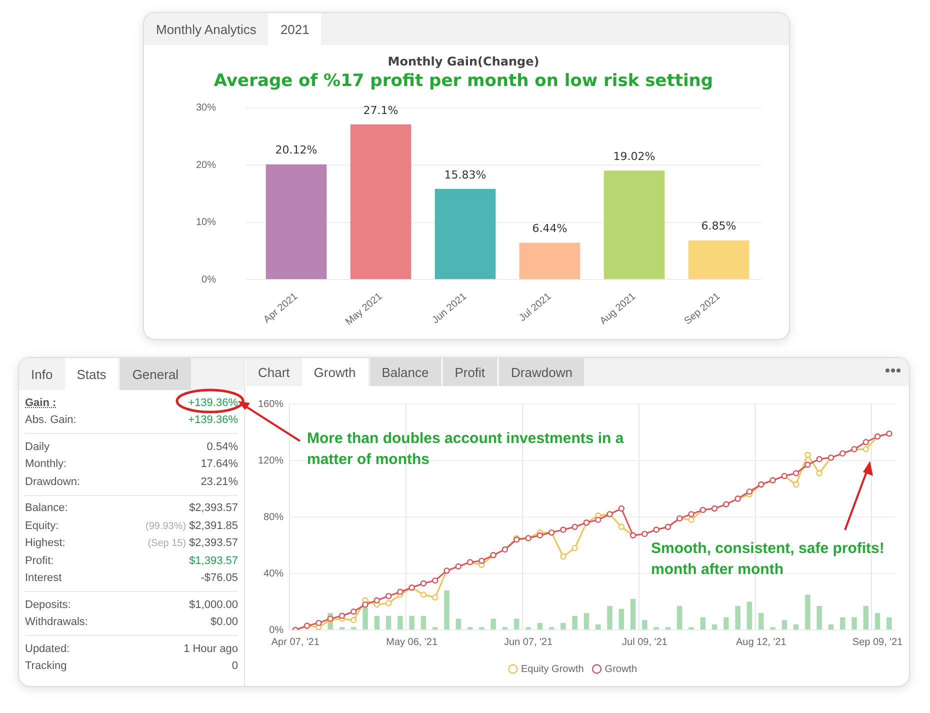  I want to click on x-tick-label: May 06, '21, so click(412, 642).